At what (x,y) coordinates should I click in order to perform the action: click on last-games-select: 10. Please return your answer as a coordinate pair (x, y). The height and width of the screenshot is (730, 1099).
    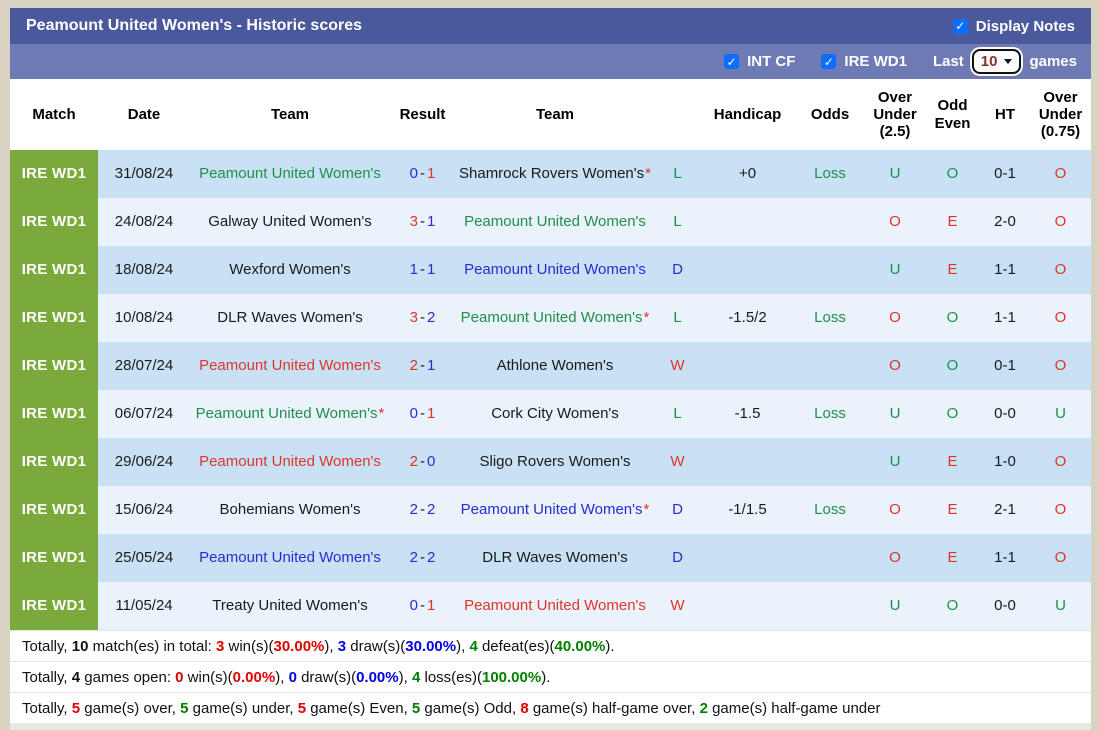
    Looking at the image, I should click on (996, 61).